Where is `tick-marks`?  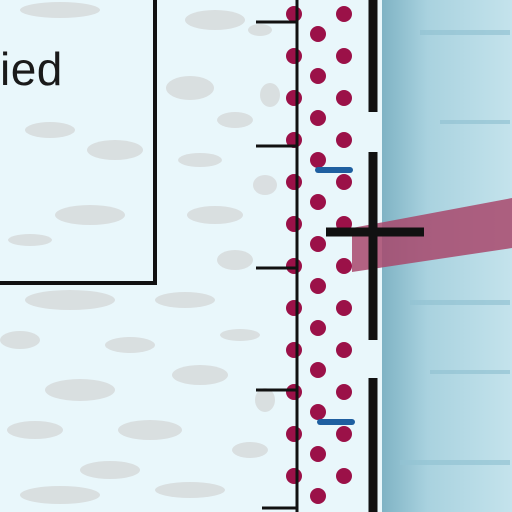
tick-marks is located at coordinates (276, 265).